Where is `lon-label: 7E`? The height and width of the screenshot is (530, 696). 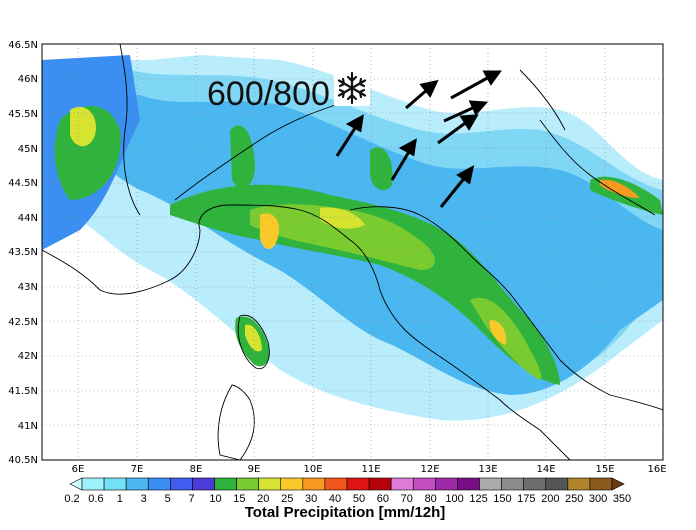
lon-label: 7E is located at coordinates (137, 469).